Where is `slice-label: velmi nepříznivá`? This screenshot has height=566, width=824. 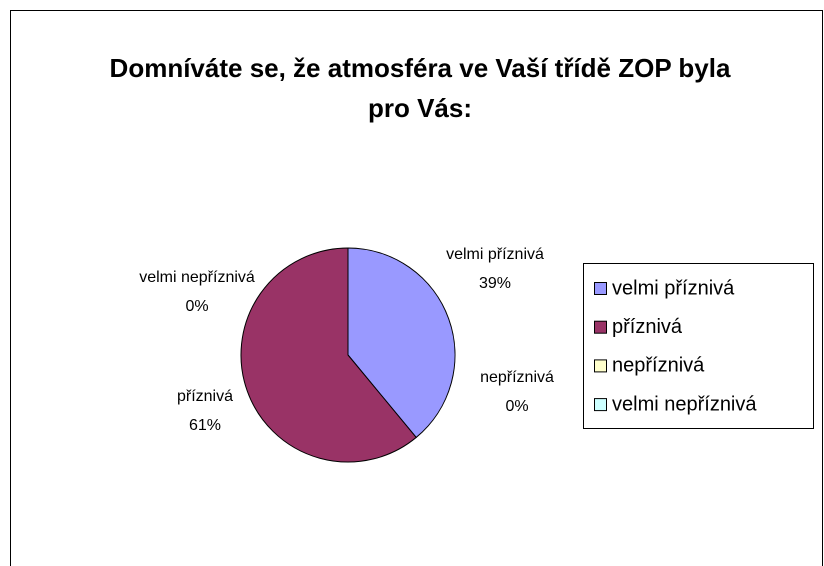
slice-label: velmi nepříznivá is located at coordinates (197, 277).